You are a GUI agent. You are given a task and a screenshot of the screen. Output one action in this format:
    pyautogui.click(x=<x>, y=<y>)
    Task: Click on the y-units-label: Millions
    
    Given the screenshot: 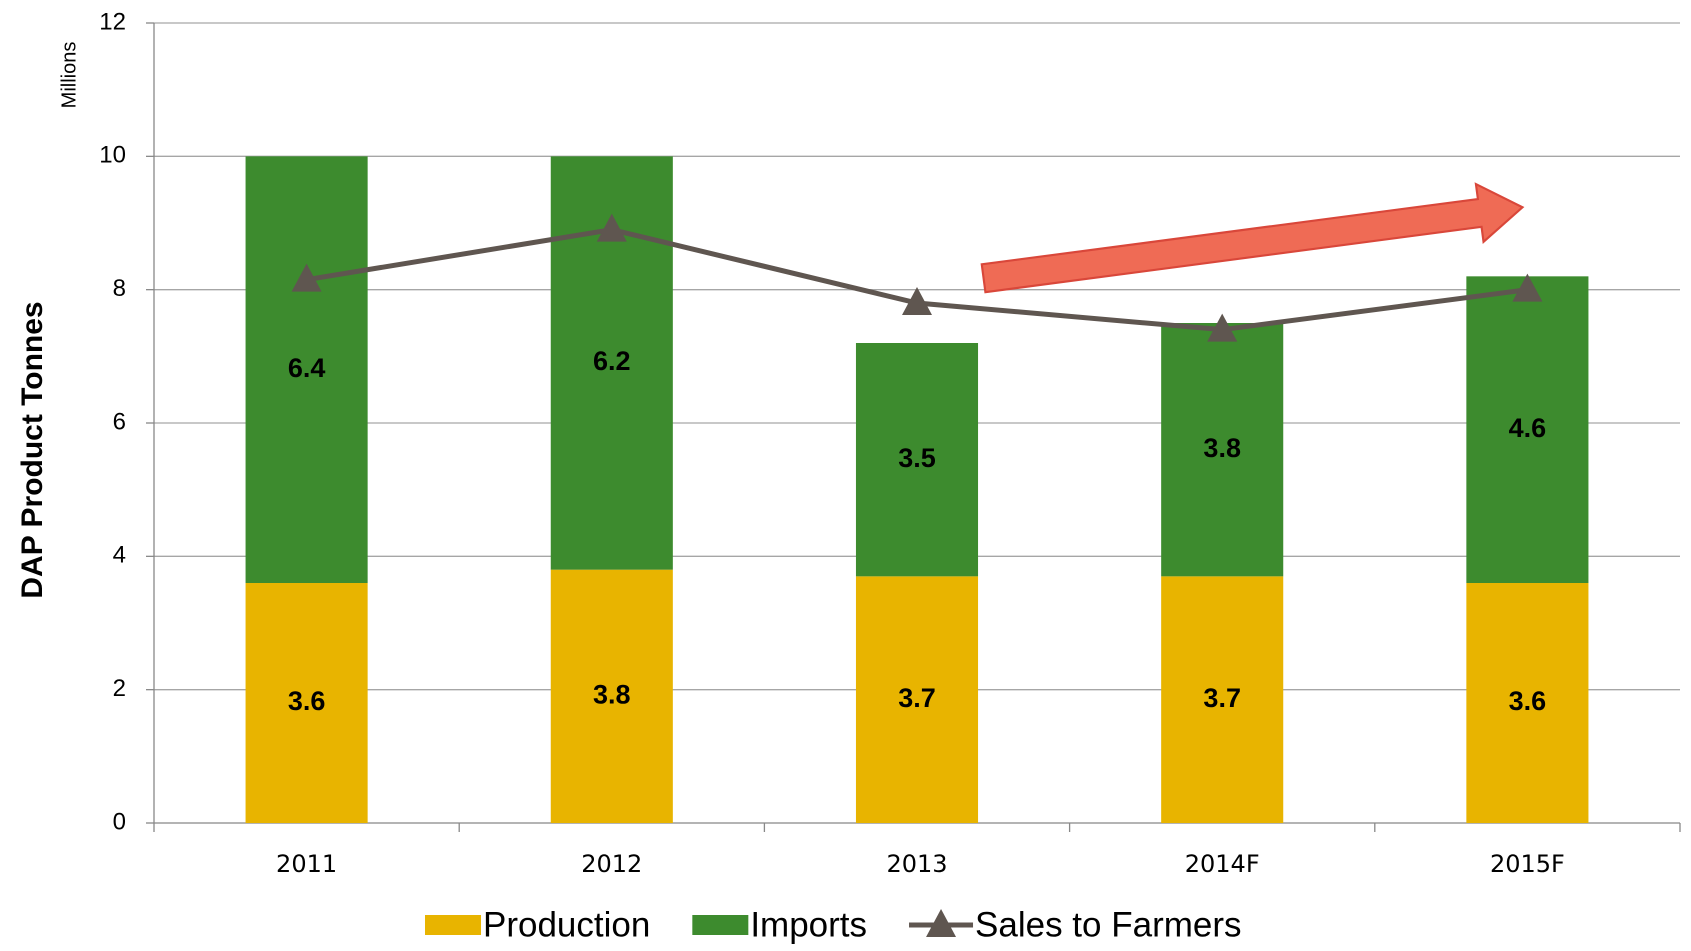 What is the action you would take?
    pyautogui.click(x=69, y=75)
    